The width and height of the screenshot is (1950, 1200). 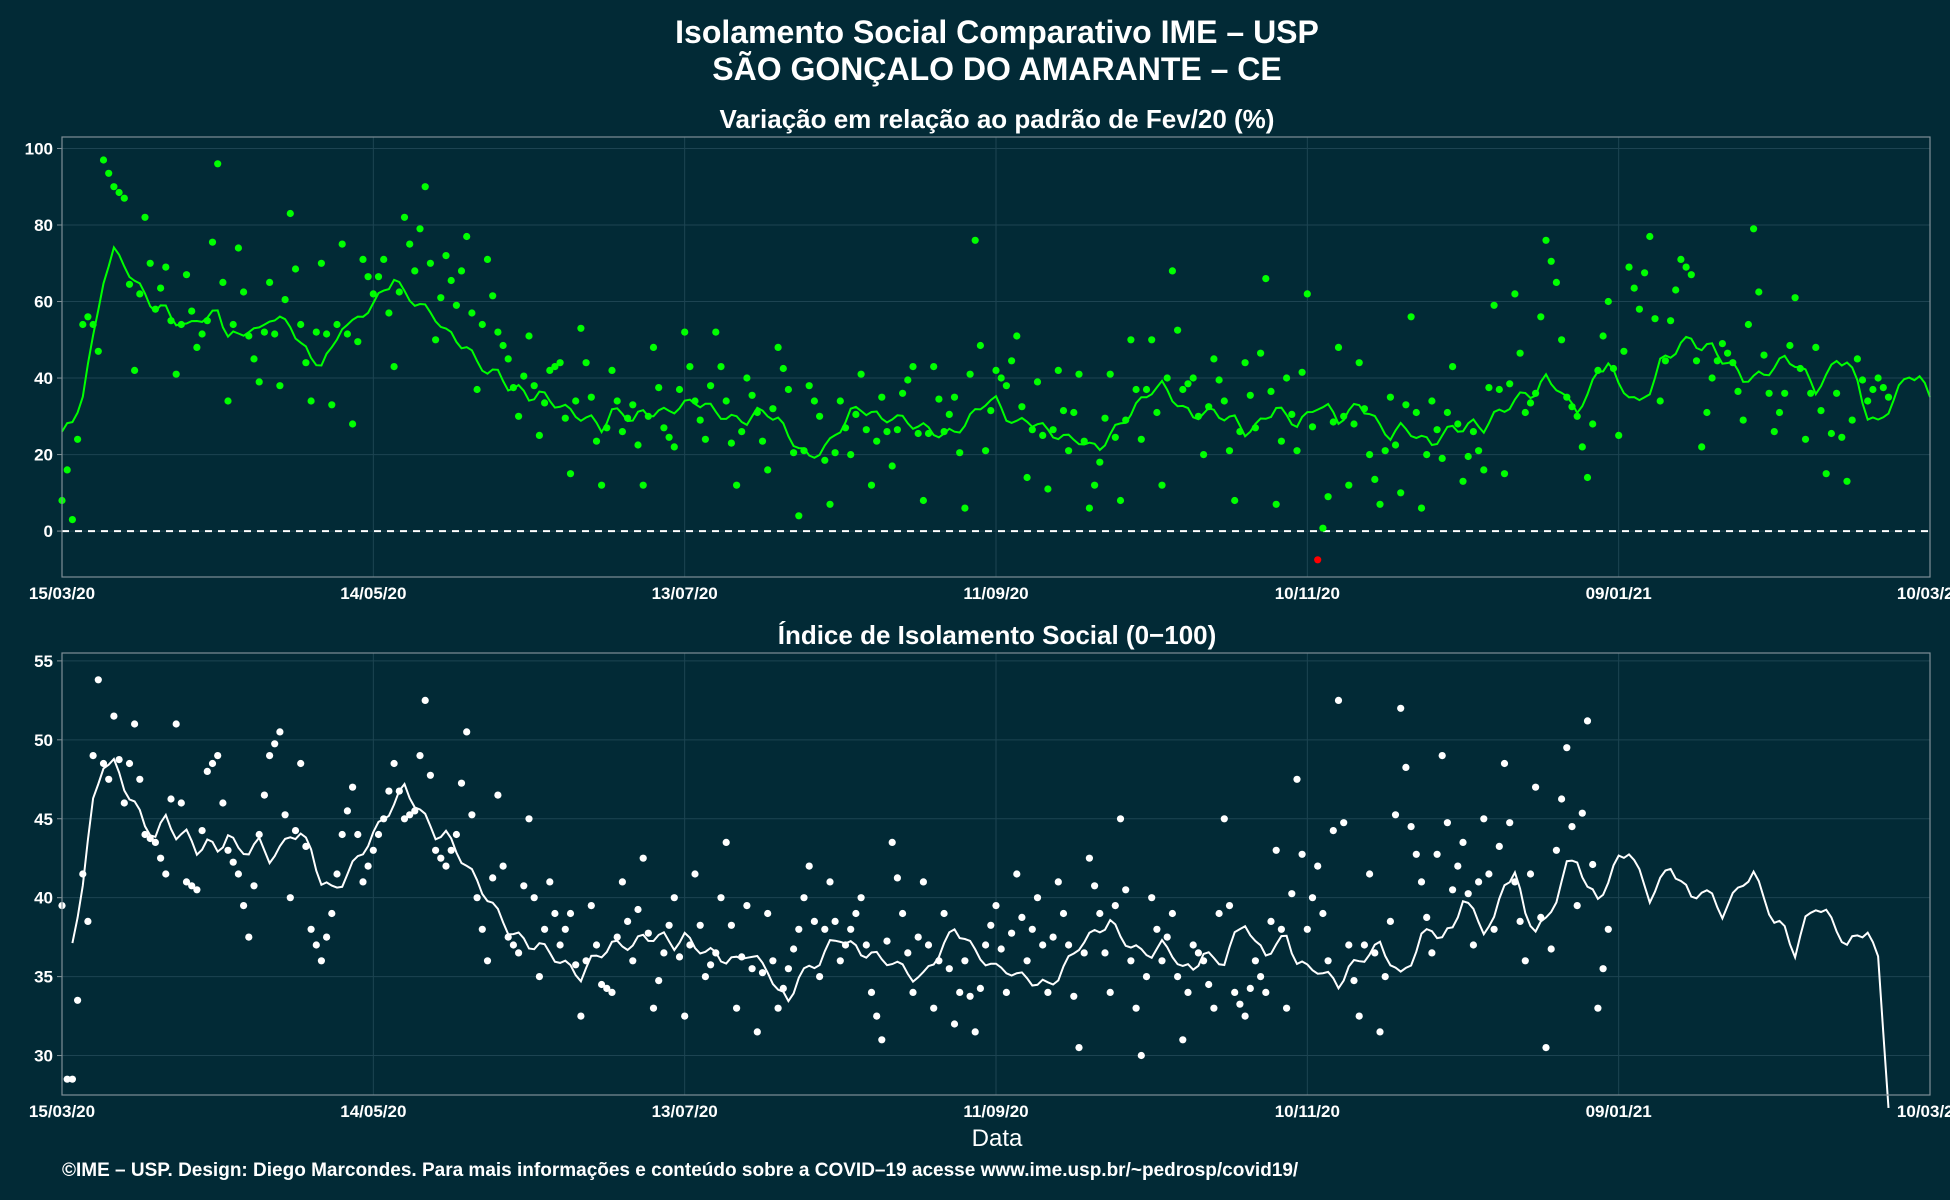 What do you see at coordinates (373, 593) in the screenshot?
I see `x-tick-label: 14/05/20` at bounding box center [373, 593].